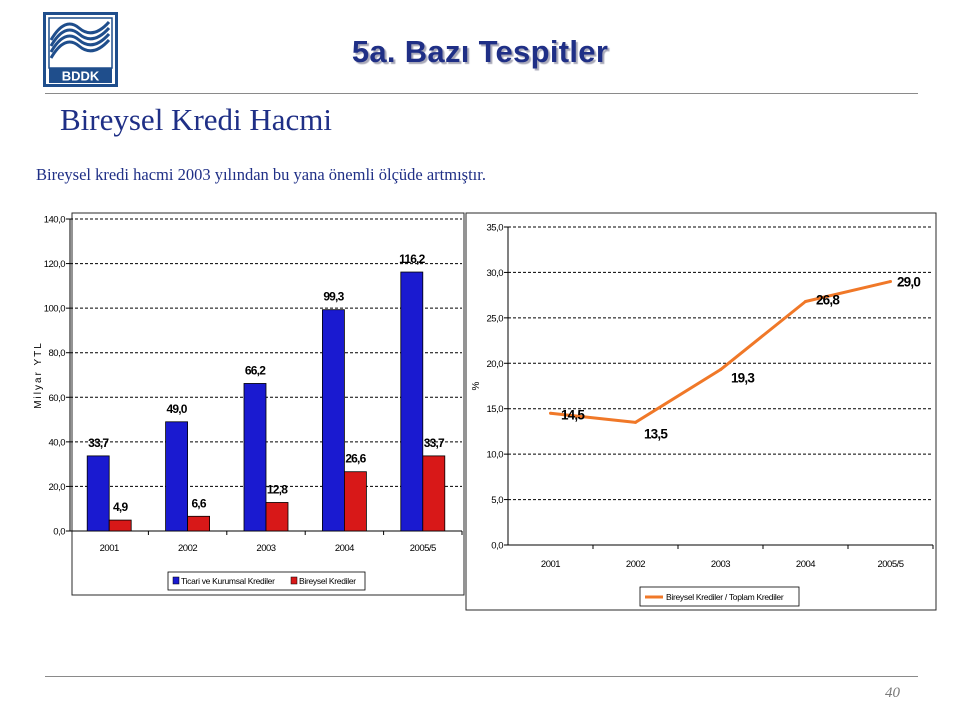 The height and width of the screenshot is (720, 960). Describe the element at coordinates (495, 273) in the screenshot. I see `y-tick-label: 30,0` at that location.